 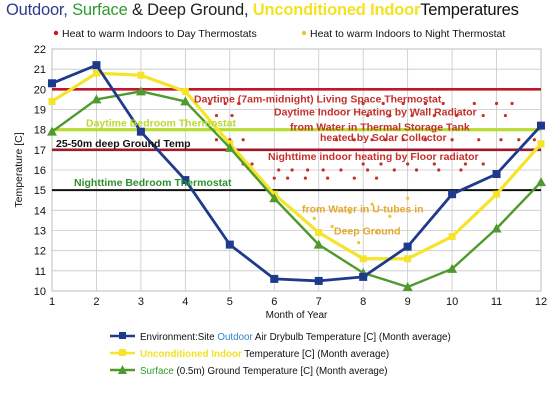 I want to click on y-tick-label: 21, so click(x=40, y=70).